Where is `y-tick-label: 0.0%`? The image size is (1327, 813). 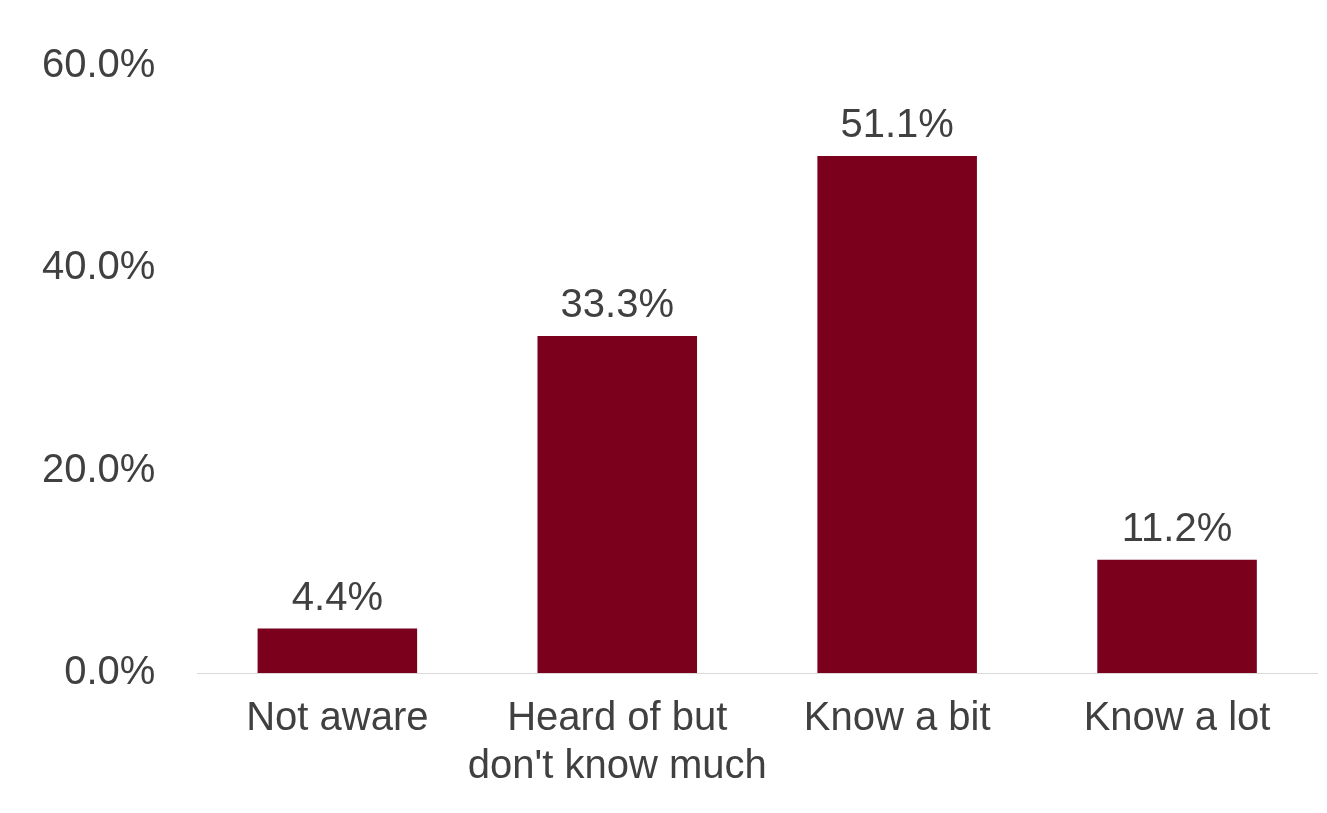 y-tick-label: 0.0% is located at coordinates (110, 670).